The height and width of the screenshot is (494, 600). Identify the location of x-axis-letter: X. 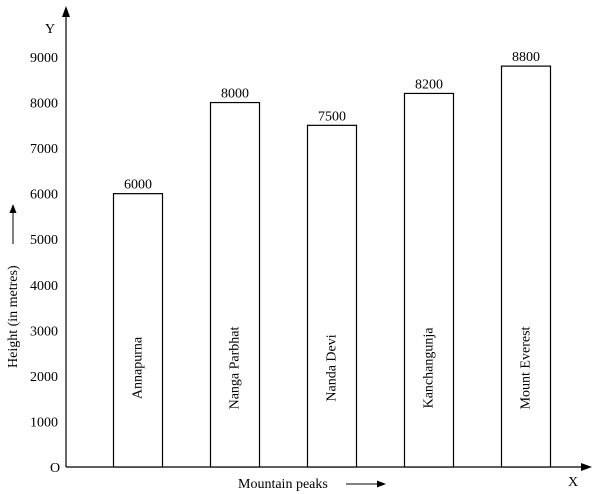
(573, 482).